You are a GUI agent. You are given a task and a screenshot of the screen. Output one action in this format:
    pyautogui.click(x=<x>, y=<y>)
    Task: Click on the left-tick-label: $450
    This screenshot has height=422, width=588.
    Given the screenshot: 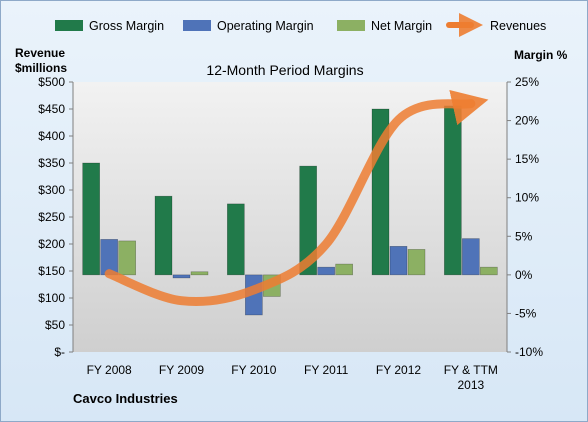 What is the action you would take?
    pyautogui.click(x=51, y=109)
    